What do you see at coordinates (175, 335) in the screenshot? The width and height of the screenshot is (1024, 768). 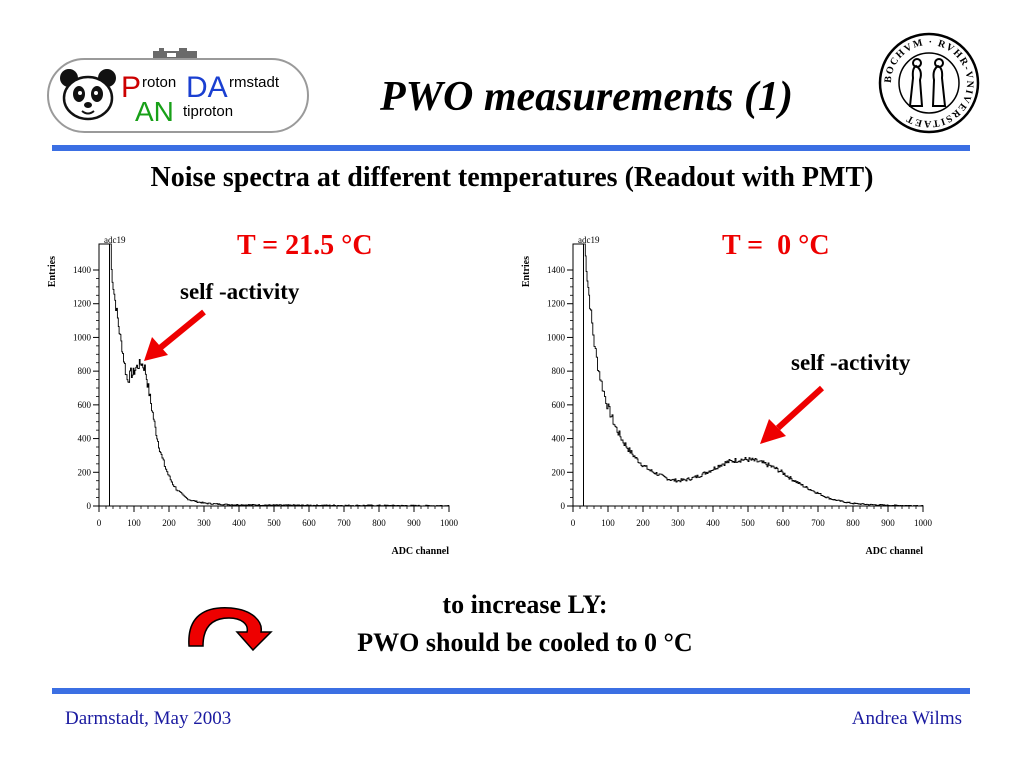 I see `callout-arrow-left-icon` at bounding box center [175, 335].